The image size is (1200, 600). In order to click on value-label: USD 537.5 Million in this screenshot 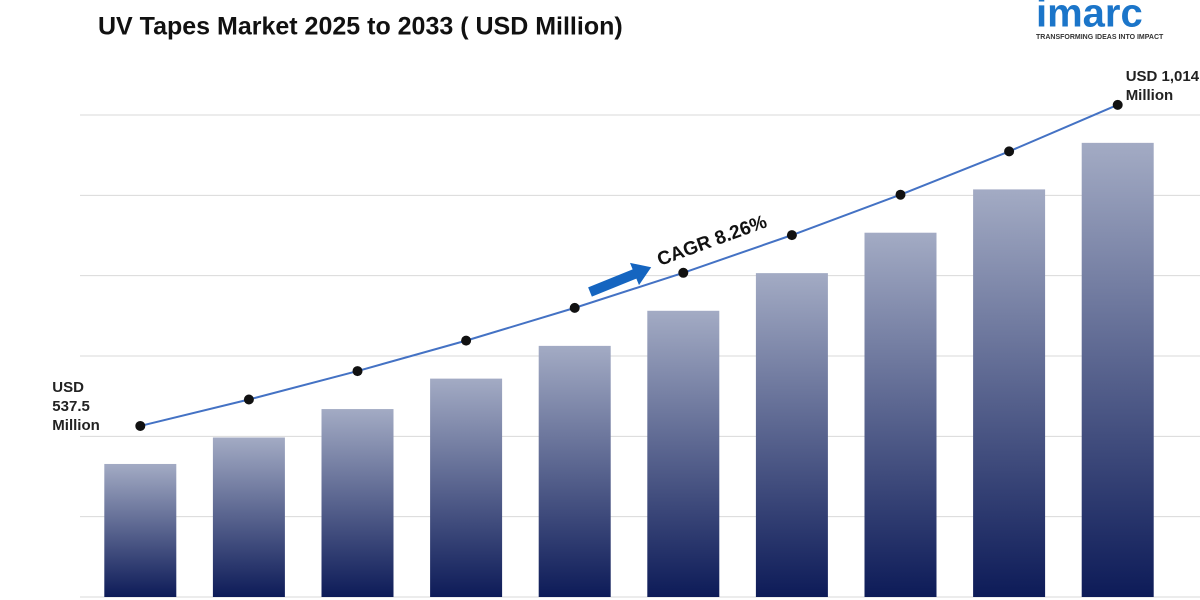, I will do `click(76, 406)`.